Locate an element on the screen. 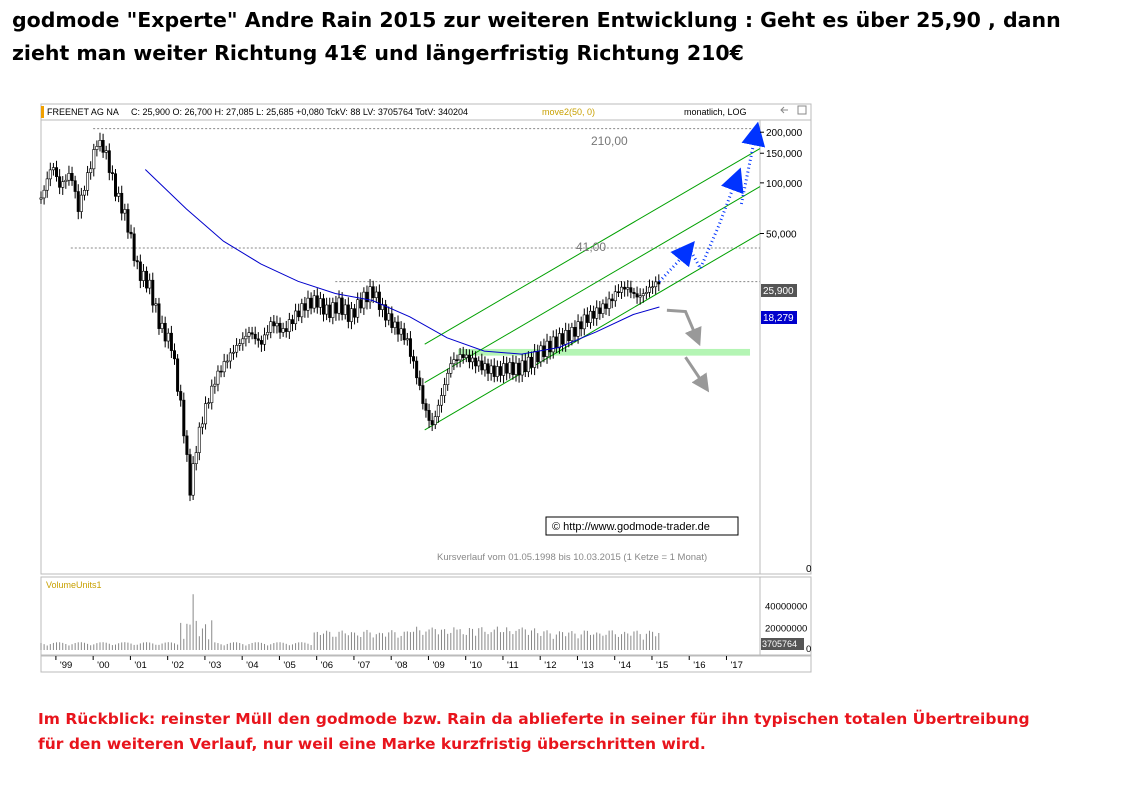  y-tick-label: 50,000 is located at coordinates (781, 235).